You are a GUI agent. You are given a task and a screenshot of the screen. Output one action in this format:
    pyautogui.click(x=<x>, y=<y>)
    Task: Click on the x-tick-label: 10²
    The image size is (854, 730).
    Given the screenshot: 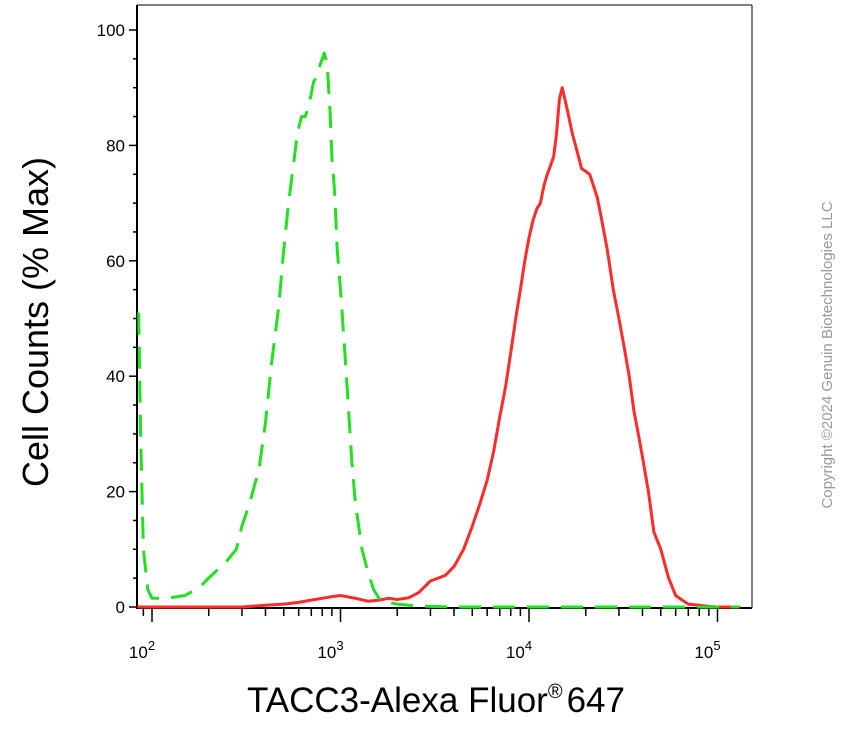 What is the action you would take?
    pyautogui.click(x=142, y=650)
    